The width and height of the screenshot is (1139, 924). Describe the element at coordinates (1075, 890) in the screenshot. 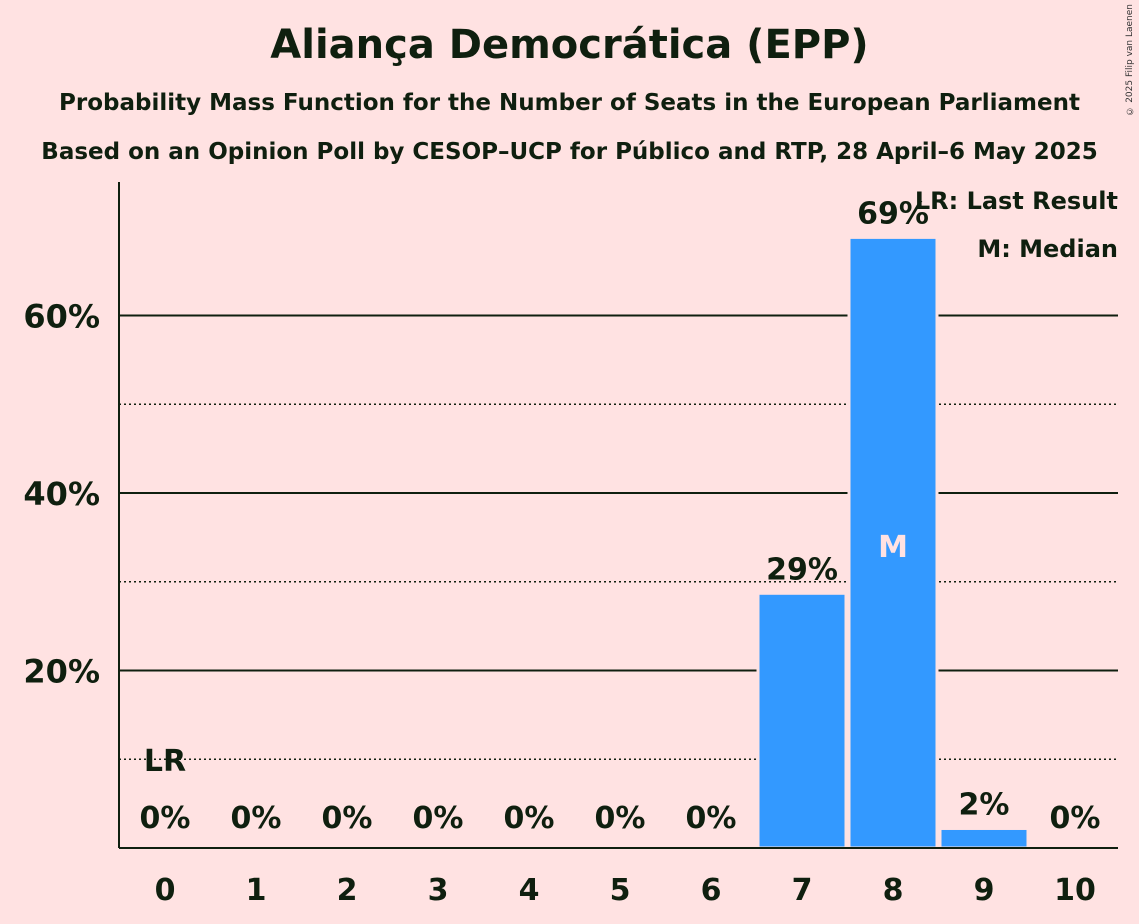

I see `x-tick-label: 10` at that location.